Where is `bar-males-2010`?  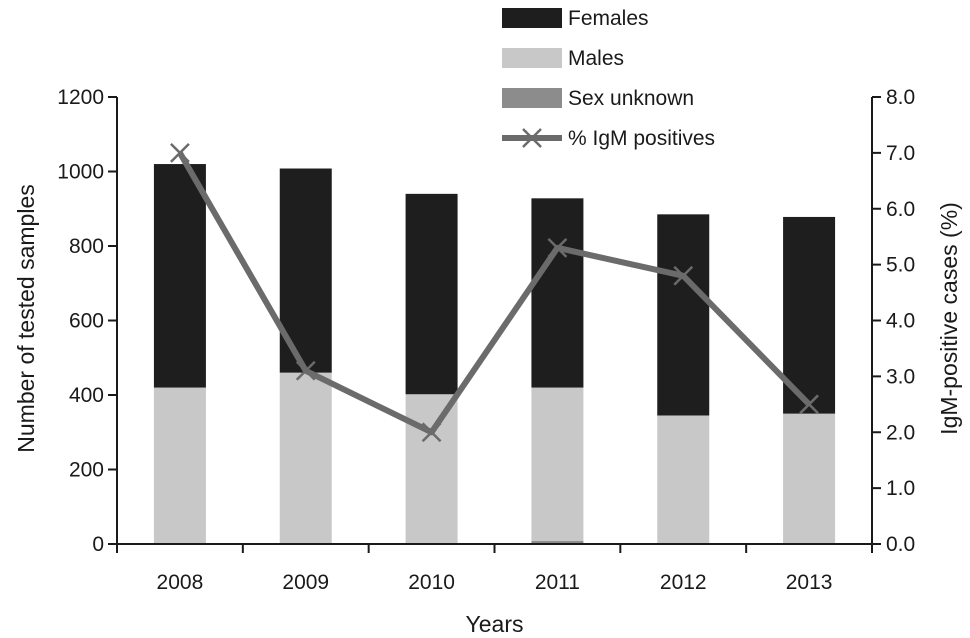 bar-males-2010 is located at coordinates (431, 469).